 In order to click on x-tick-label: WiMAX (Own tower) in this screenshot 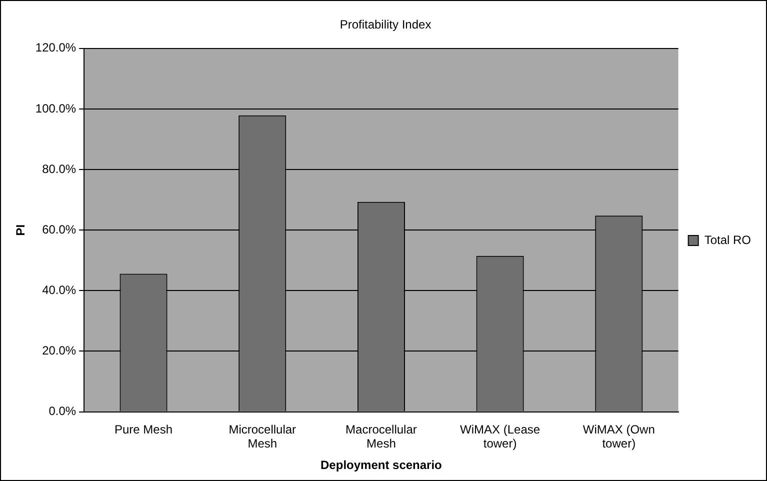, I will do `click(618, 436)`.